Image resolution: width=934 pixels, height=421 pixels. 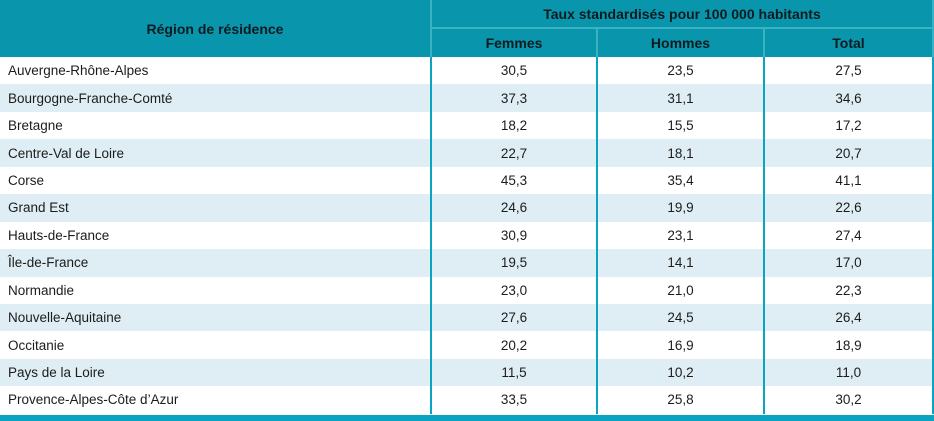 I want to click on region-cell: Bourgogne-Franche-Comté, so click(x=90, y=98).